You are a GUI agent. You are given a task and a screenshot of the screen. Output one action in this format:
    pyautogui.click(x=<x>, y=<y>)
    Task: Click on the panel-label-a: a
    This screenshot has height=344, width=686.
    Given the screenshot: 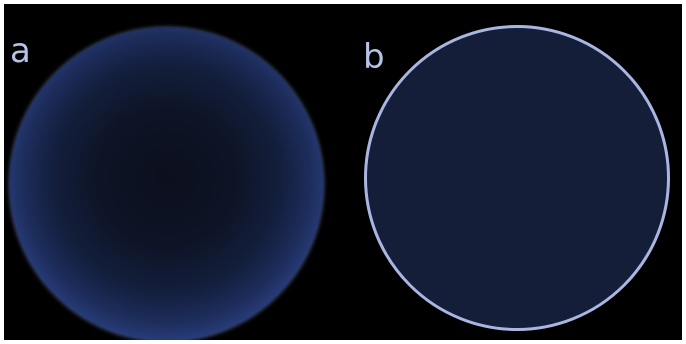 What is the action you would take?
    pyautogui.click(x=20, y=51)
    